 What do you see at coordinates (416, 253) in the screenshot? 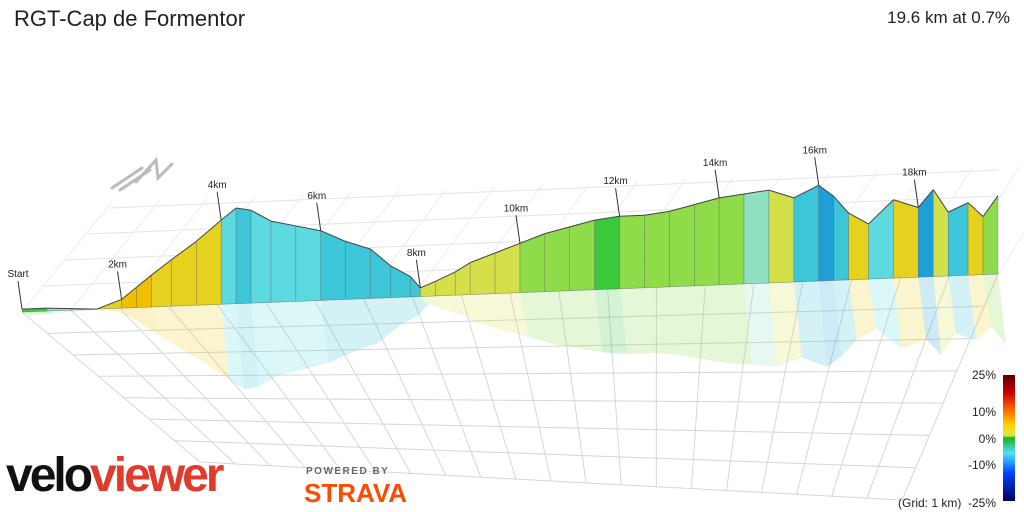
I see `distance-marker-label: 8km` at bounding box center [416, 253].